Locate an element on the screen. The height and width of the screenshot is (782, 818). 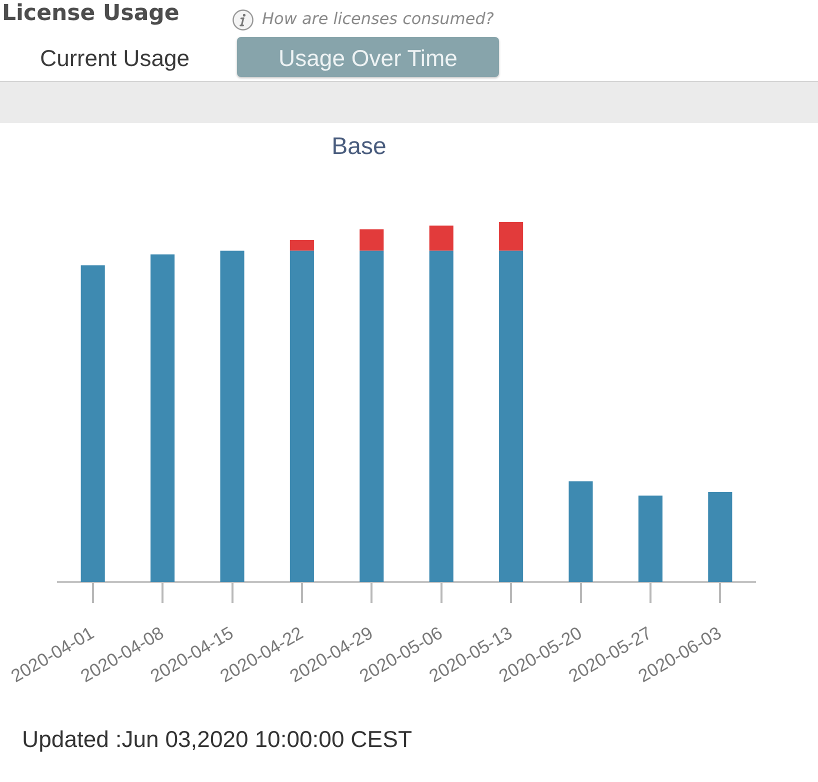
text: License Usage is located at coordinates (91, 13).